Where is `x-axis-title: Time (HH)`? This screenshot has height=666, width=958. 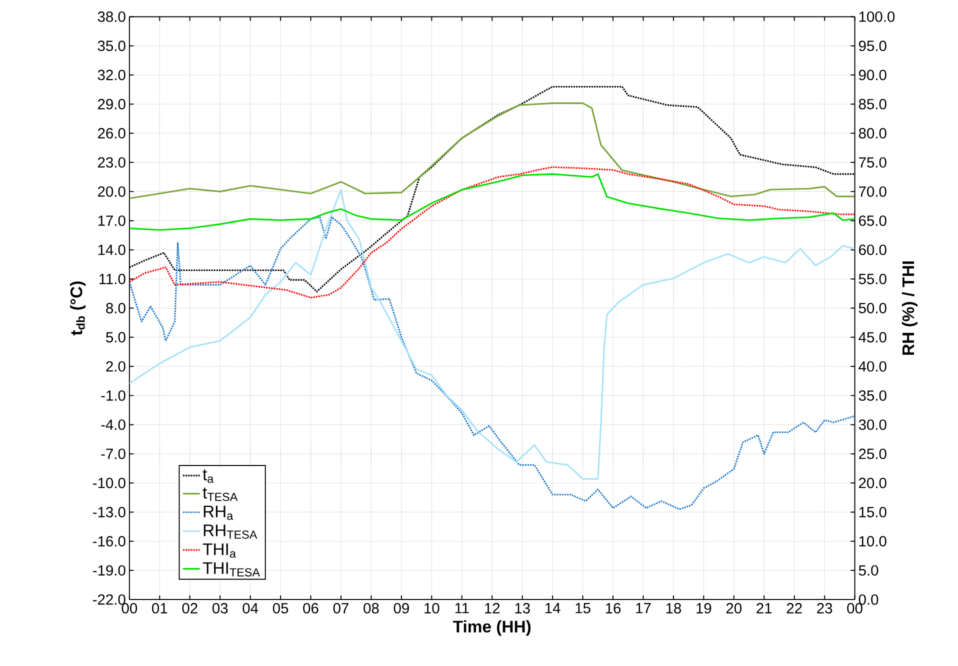
x-axis-title: Time (HH) is located at coordinates (491, 628).